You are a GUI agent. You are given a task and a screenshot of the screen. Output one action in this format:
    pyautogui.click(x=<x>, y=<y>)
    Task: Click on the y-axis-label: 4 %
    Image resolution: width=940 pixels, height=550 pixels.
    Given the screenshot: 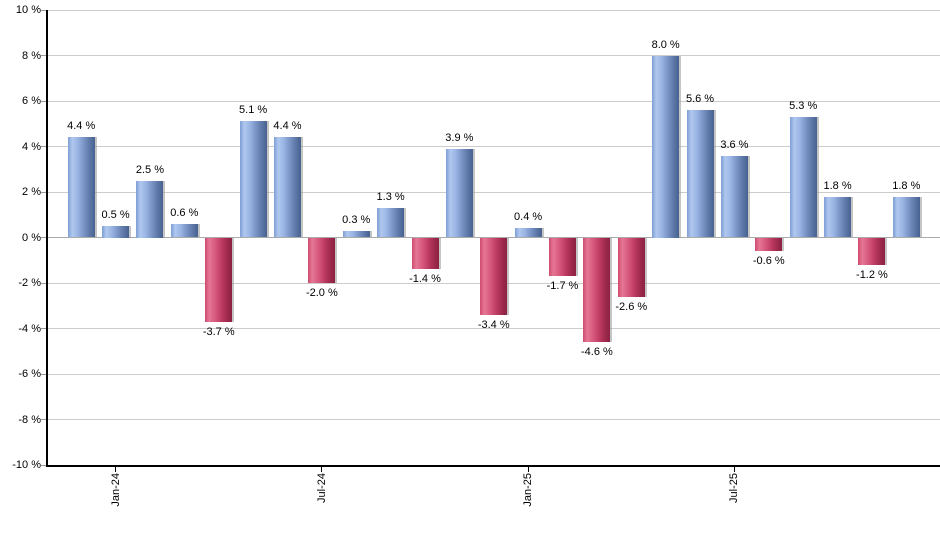 What is the action you would take?
    pyautogui.click(x=31, y=146)
    